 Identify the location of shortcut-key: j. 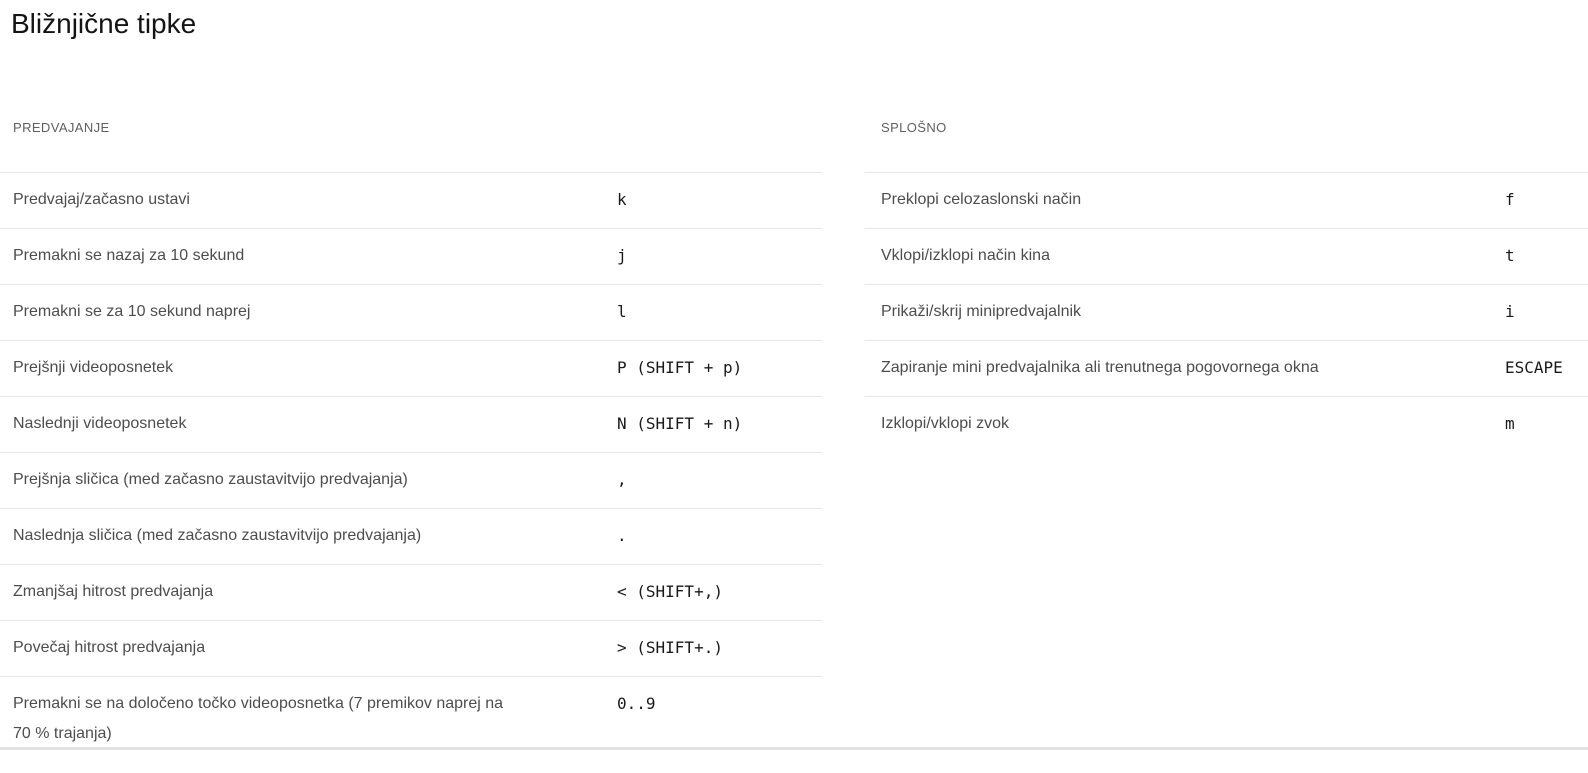
(622, 255).